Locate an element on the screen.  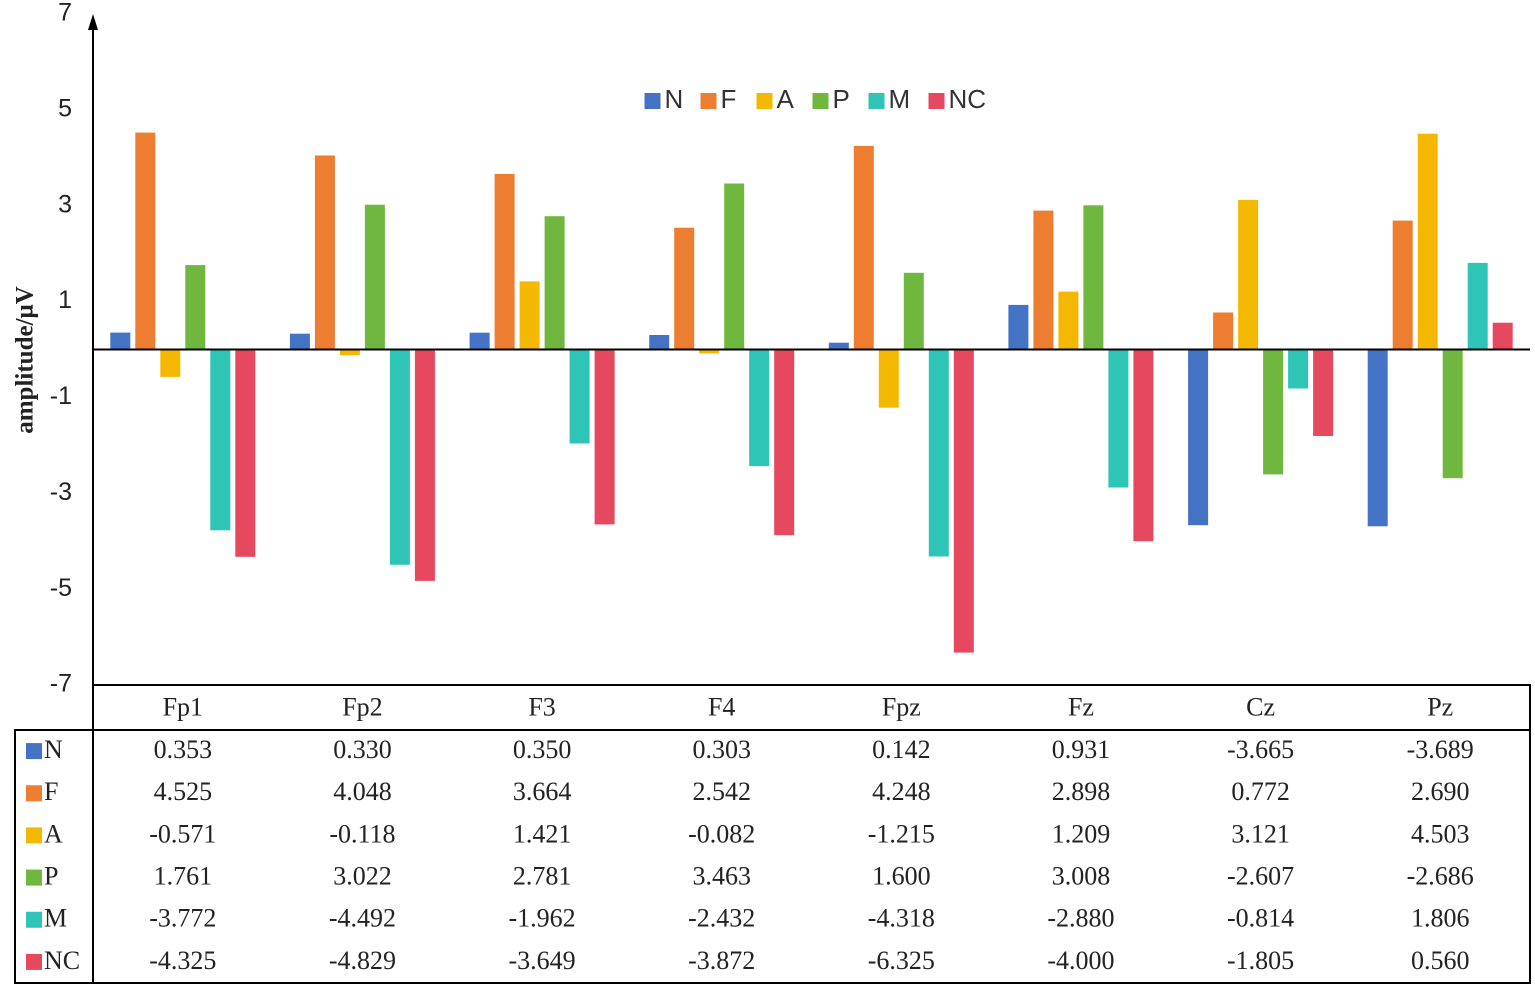
bar-P-Fz is located at coordinates (1093, 277).